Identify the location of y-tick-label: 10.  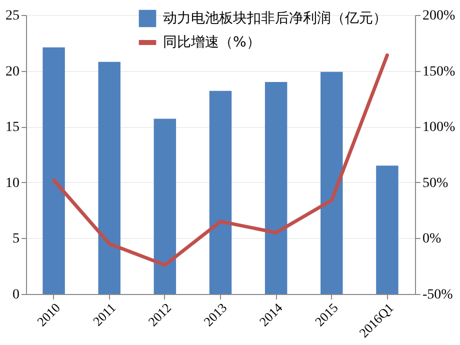
(13, 183).